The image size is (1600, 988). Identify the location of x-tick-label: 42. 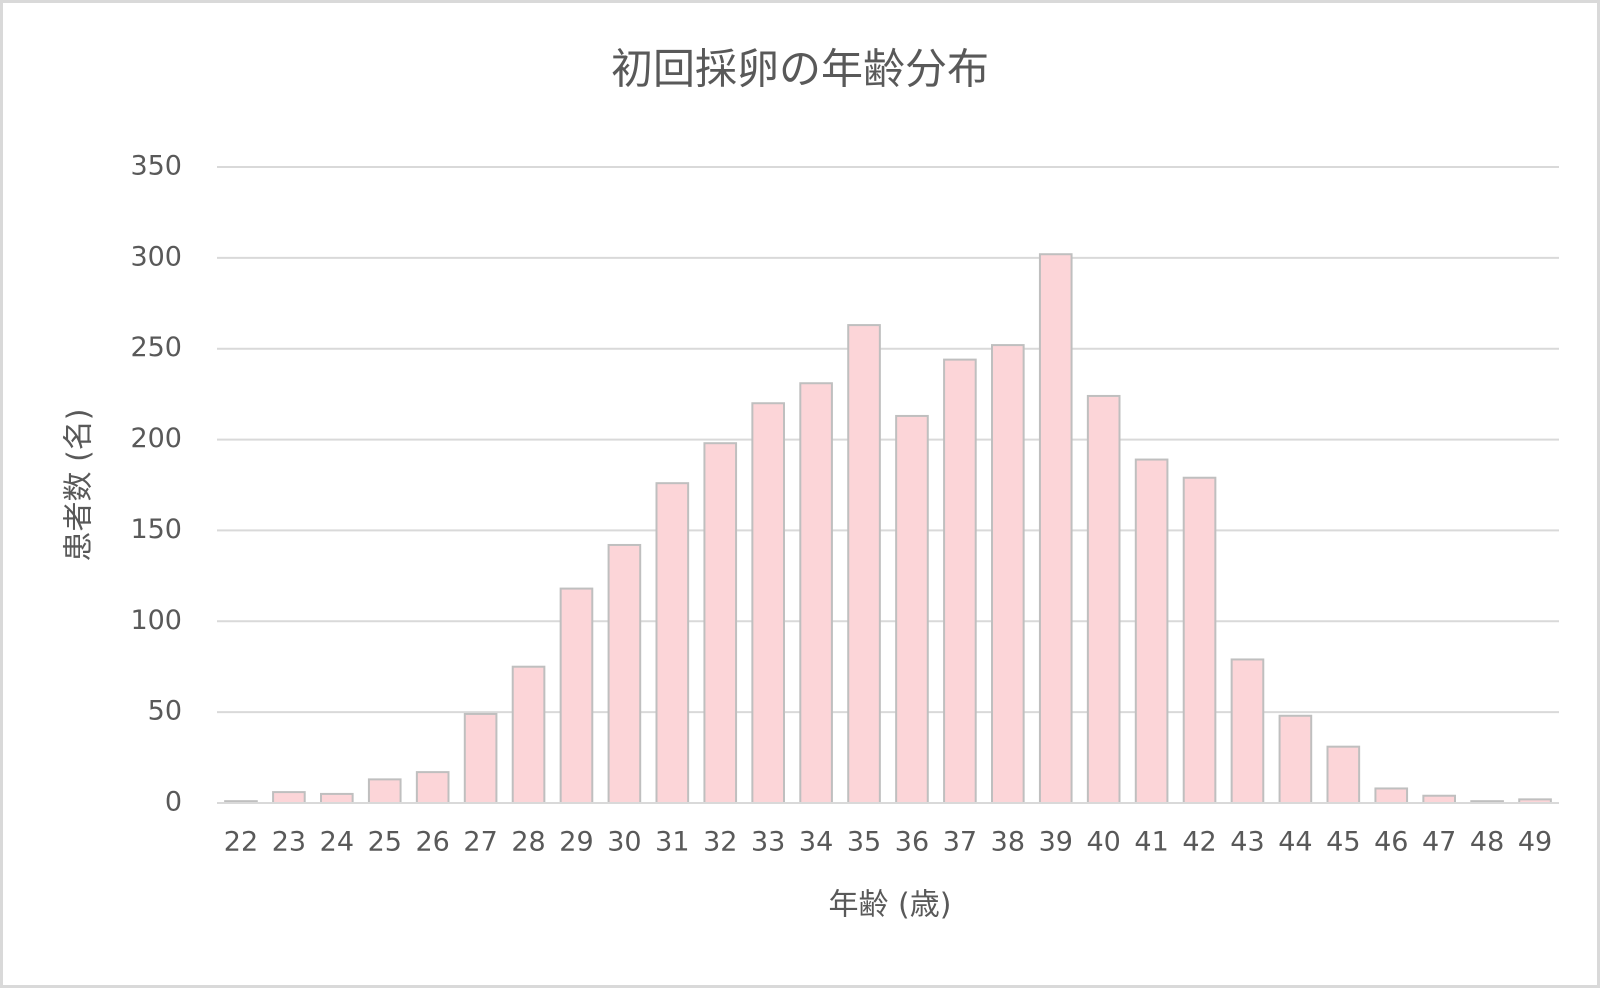
(1199, 842).